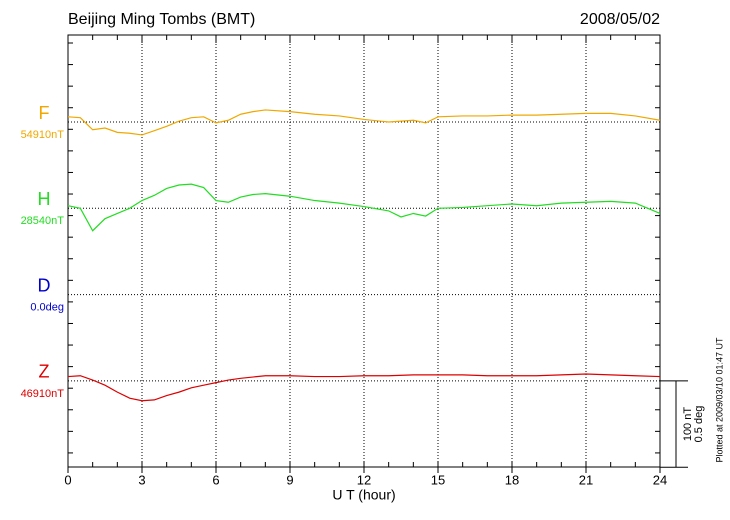 The width and height of the screenshot is (730, 520). I want to click on series-name: F, so click(44, 113).